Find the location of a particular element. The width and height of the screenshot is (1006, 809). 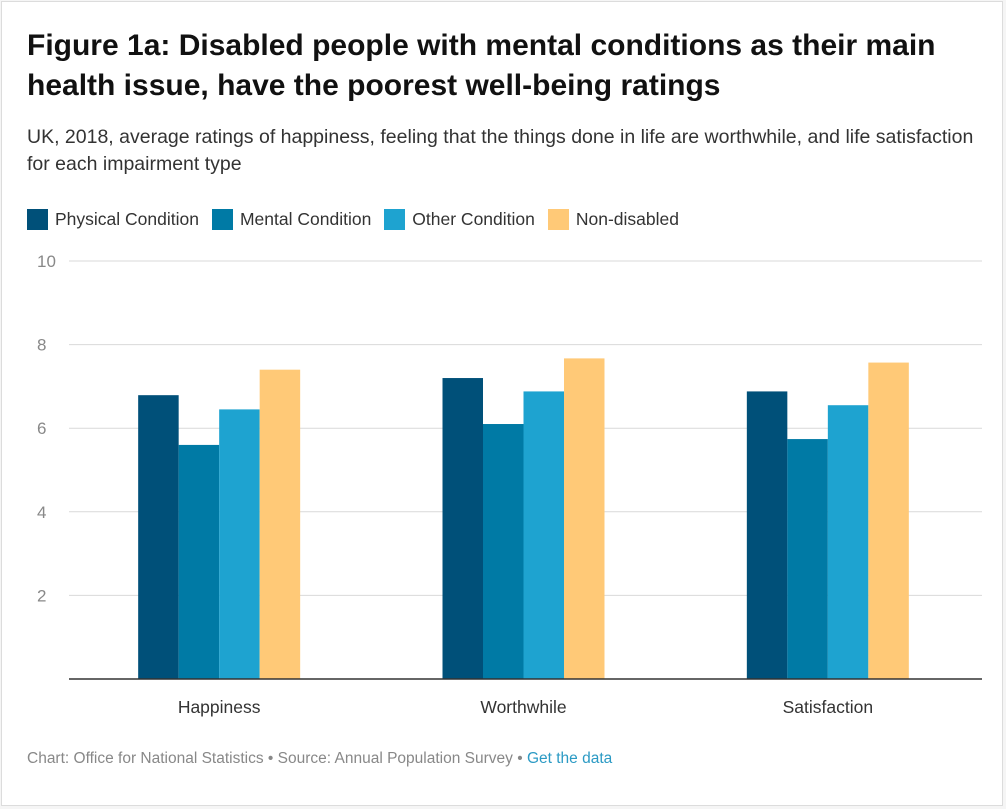

x-tick-label-happiness: Happiness is located at coordinates (219, 707).